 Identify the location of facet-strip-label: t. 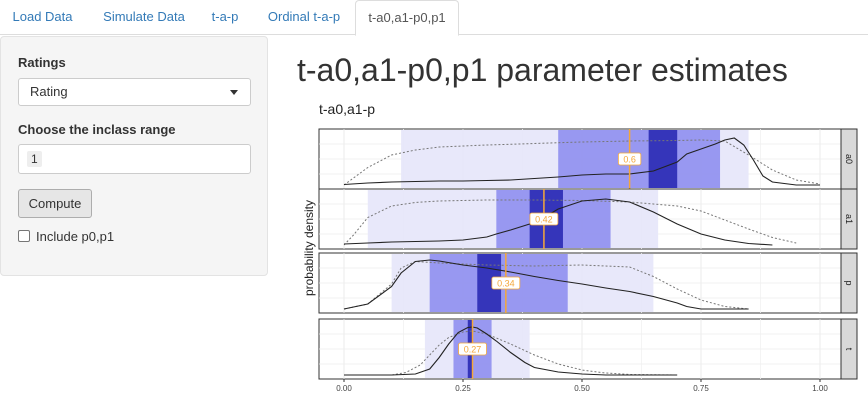
(849, 349).